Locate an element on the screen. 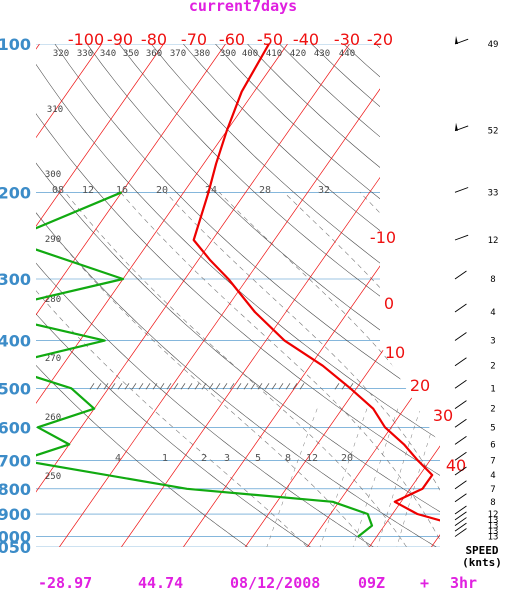 Image resolution: width=506 pixels, height=591 pixels. dry-adiabat-line is located at coordinates (407, 295).